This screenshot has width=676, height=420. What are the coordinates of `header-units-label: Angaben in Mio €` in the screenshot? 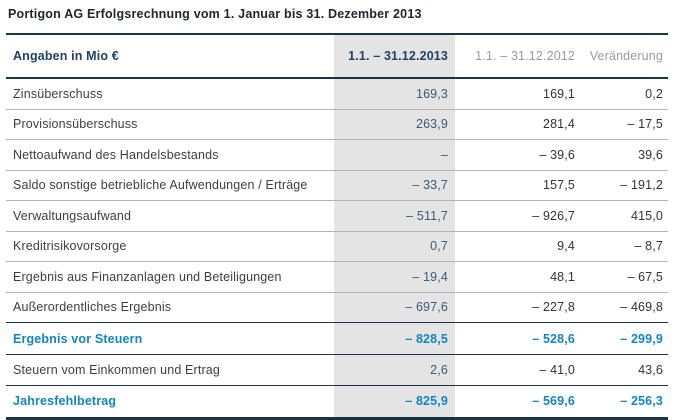 It's located at (170, 56).